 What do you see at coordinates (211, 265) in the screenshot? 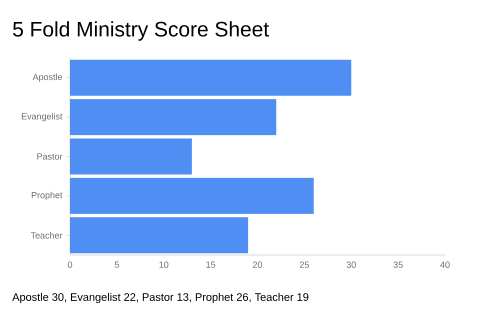
I see `x-tick-label: 15` at bounding box center [211, 265].